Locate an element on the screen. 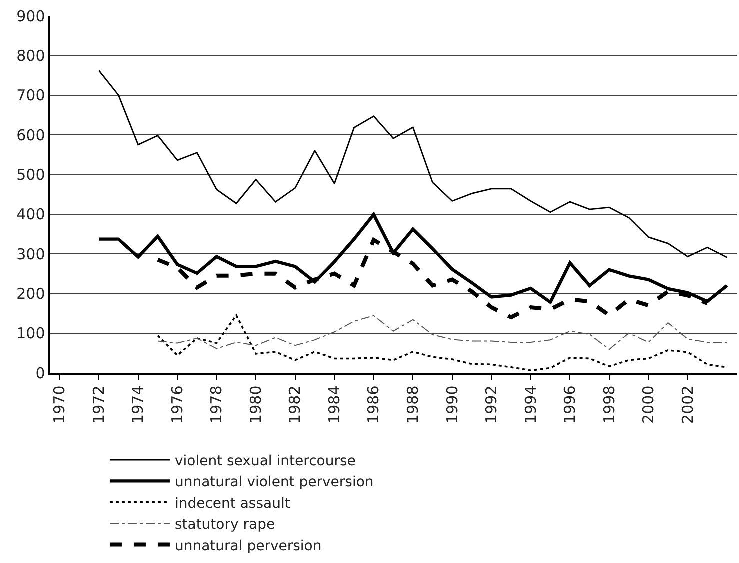 Image resolution: width=739 pixels, height=563 pixels. x-tick-label: 1990 is located at coordinates (452, 405).